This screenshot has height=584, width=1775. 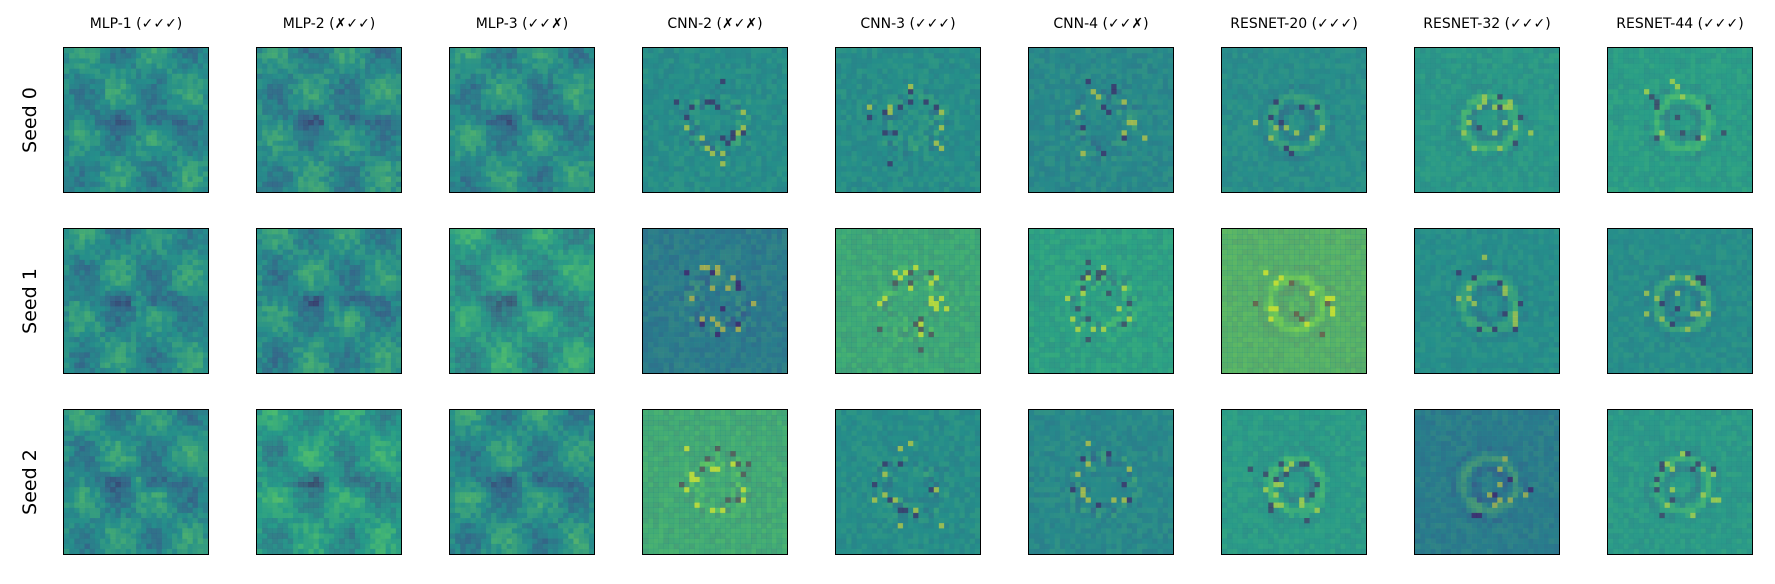 I want to click on row-label-text: Seed 0, so click(x=30, y=120).